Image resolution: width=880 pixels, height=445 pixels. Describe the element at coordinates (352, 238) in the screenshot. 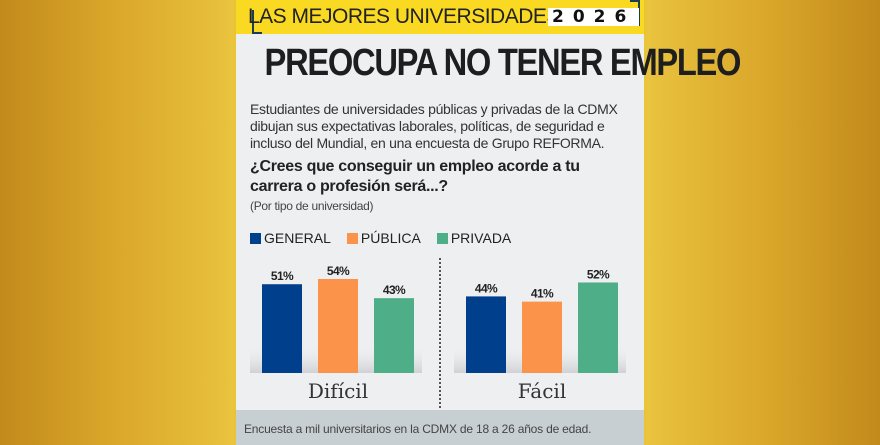

I see `legend-swatch-publica` at that location.